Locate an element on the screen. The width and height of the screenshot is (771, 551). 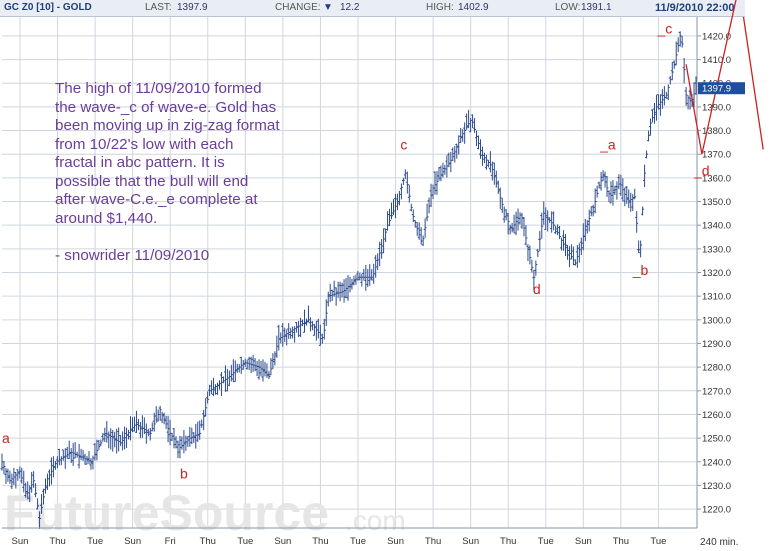
y-tick-label: 1340.0 is located at coordinates (716, 226).